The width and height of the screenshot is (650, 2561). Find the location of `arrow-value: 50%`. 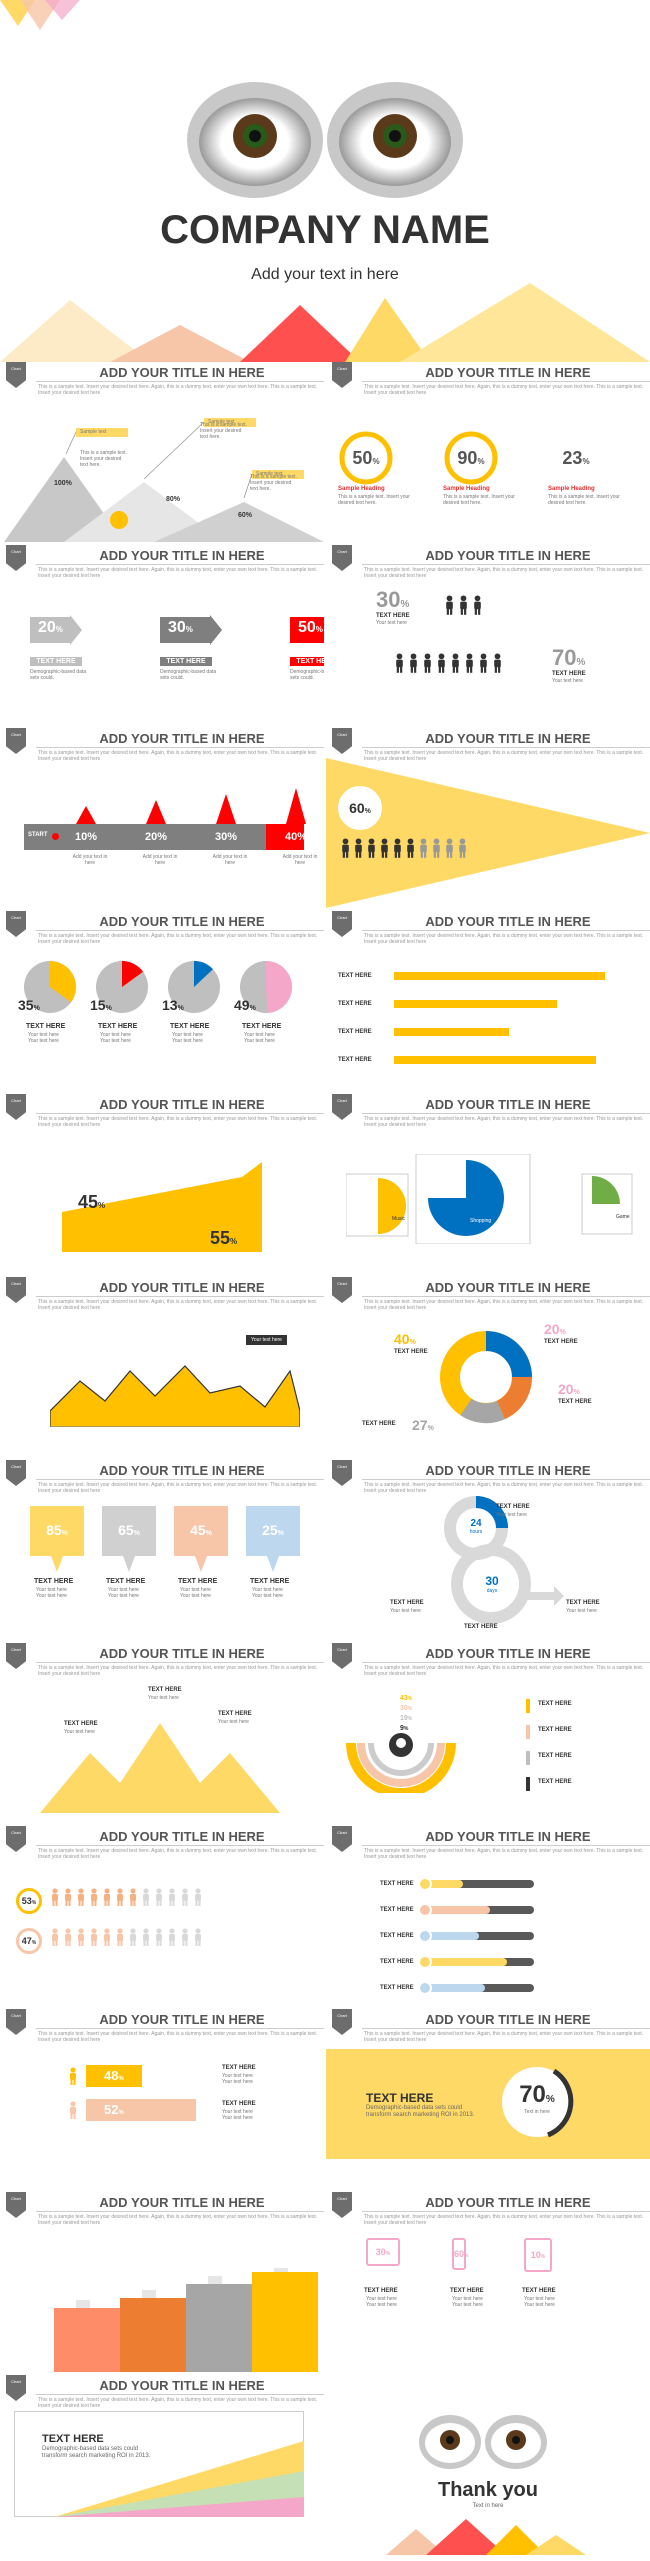

arrow-value: 50% is located at coordinates (310, 627).